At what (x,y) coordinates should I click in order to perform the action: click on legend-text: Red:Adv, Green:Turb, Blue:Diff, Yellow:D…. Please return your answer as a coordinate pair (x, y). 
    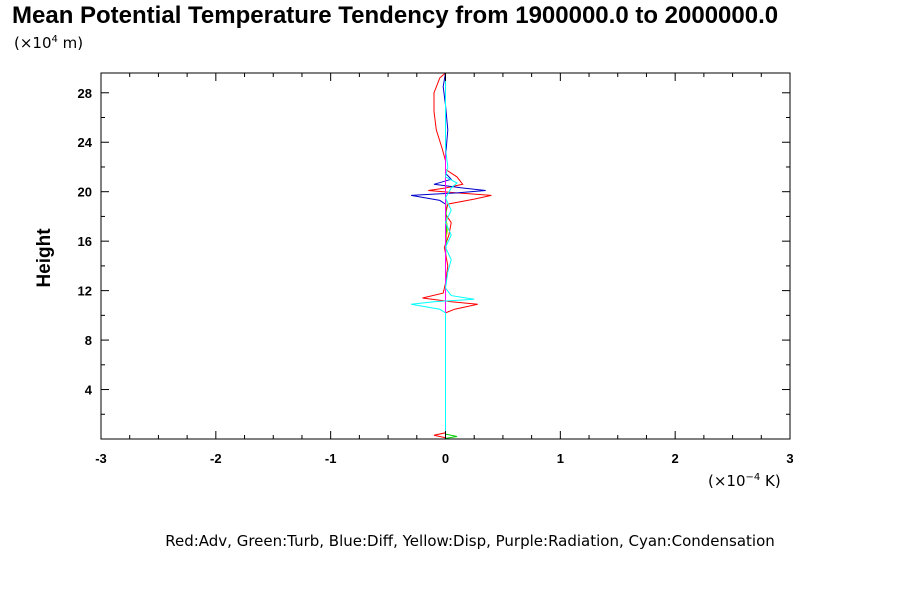
    Looking at the image, I should click on (470, 541).